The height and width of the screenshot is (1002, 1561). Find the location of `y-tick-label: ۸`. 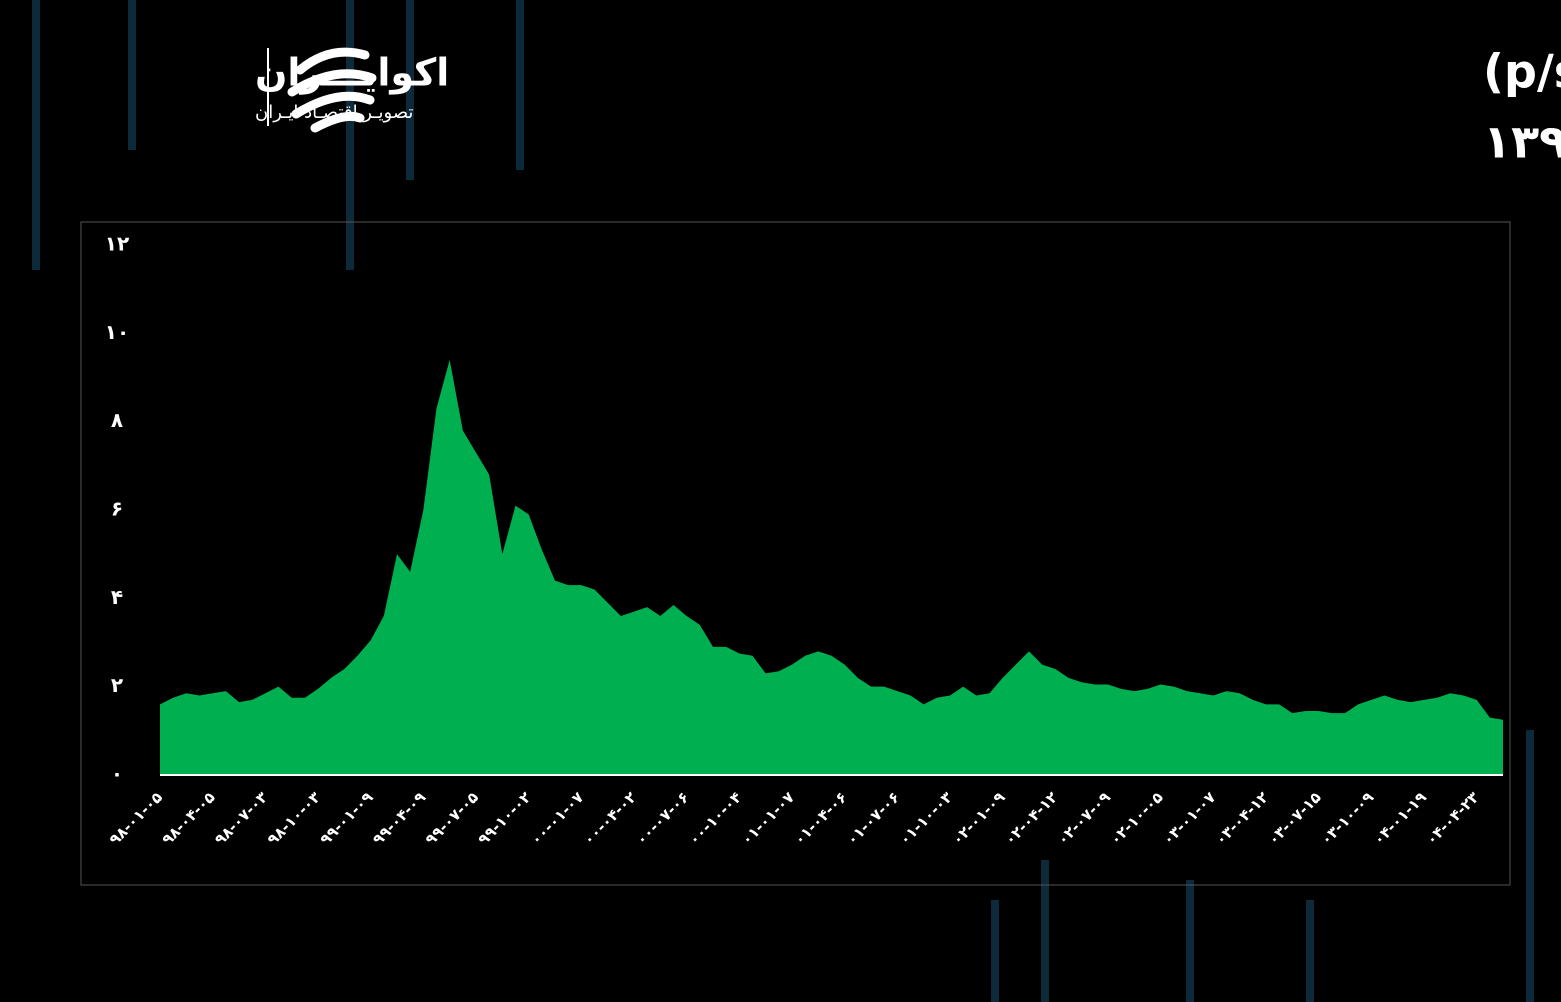

y-tick-label: ۸ is located at coordinates (117, 420).